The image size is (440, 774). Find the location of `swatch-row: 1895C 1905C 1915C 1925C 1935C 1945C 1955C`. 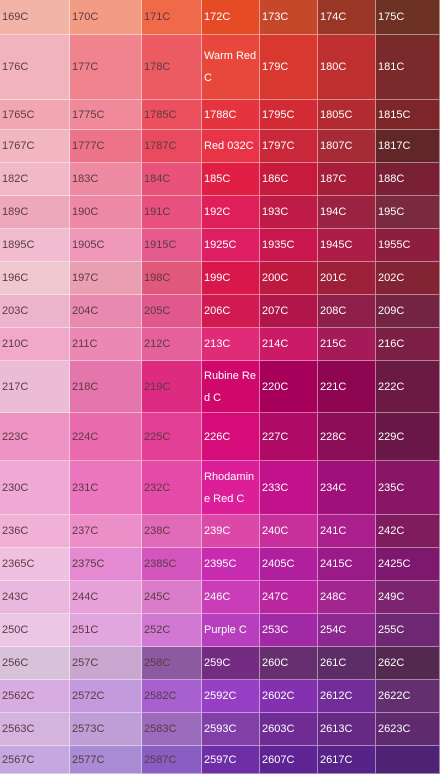

swatch-row: 1895C 1905C 1915C 1925C 1935C 1945C 1955C is located at coordinates (220, 245).